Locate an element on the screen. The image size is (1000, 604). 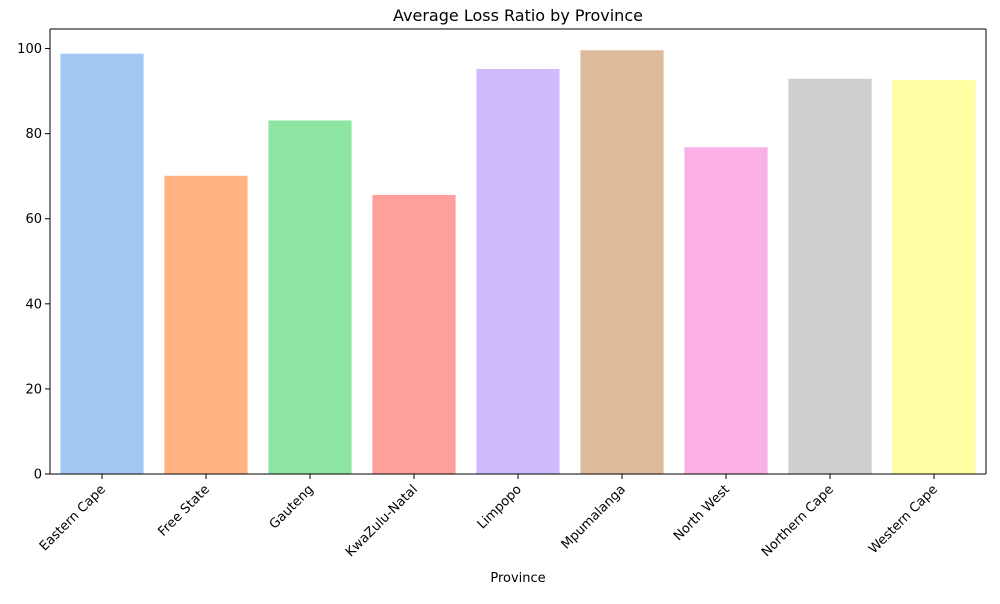
bar-western-cape is located at coordinates (934, 277).